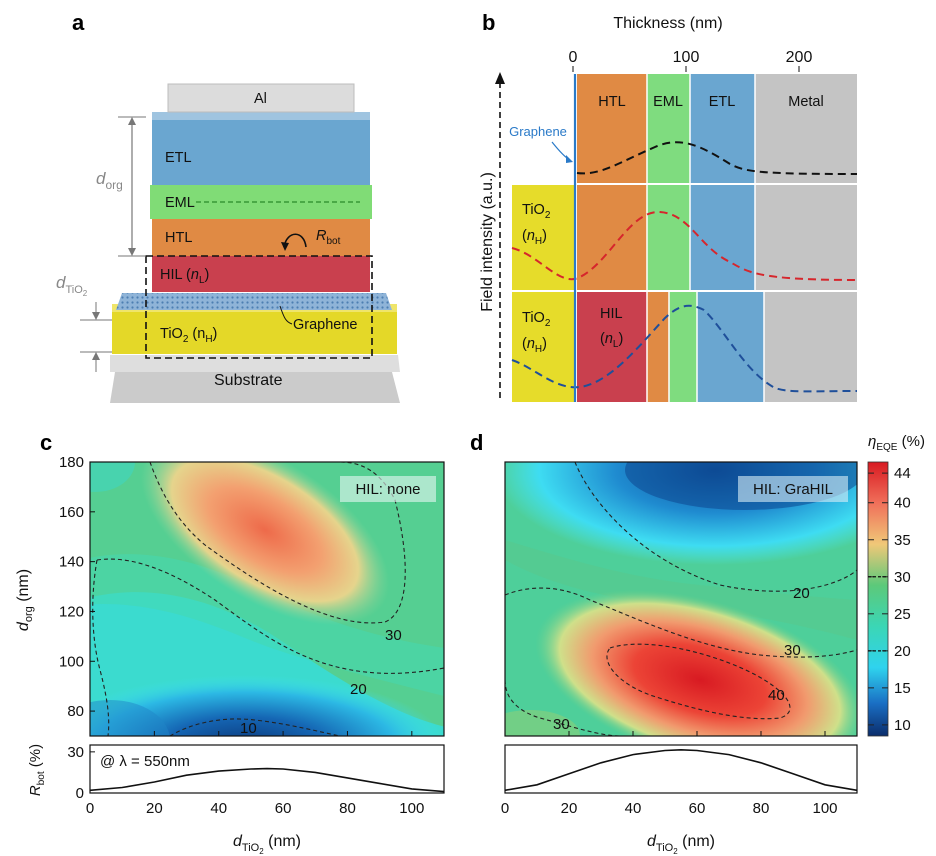 The image size is (936, 856). Describe the element at coordinates (658, 347) in the screenshot. I see `row3-htl` at that location.